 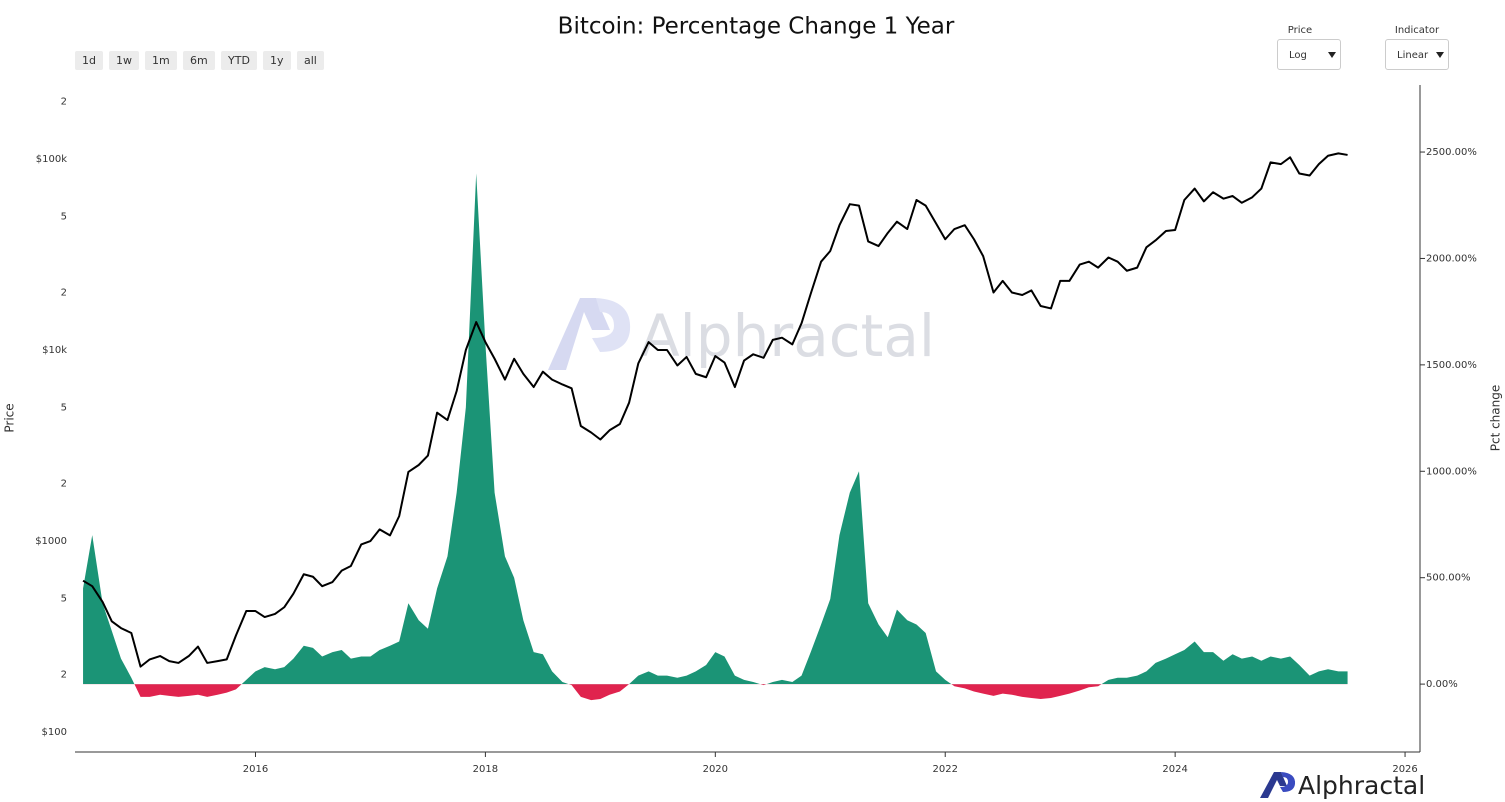 I want to click on watermark-text: Alphractal, so click(x=787, y=336).